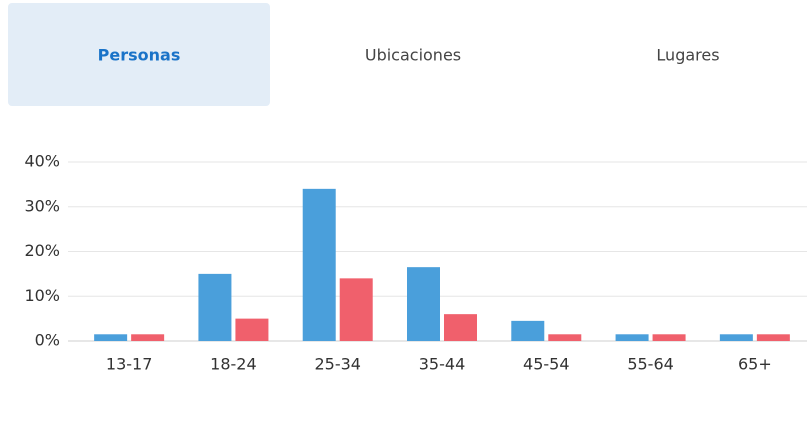 The width and height of the screenshot is (807, 439). Describe the element at coordinates (47, 340) in the screenshot. I see `y-tick-label: 0%` at that location.